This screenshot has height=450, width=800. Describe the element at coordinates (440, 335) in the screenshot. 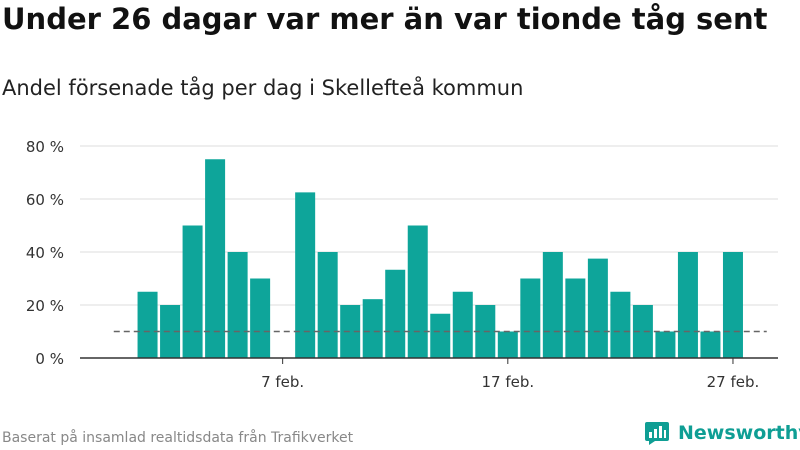

I see `bar-14-feb` at that location.